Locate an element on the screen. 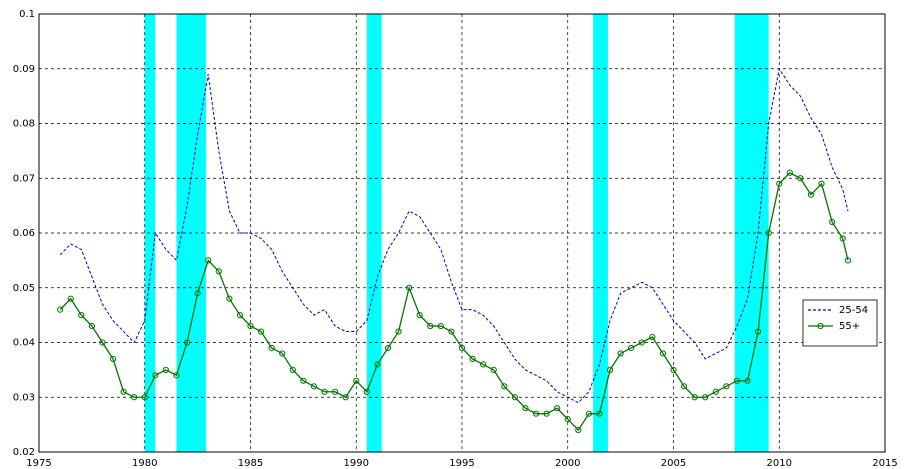 Image resolution: width=909 pixels, height=469 pixels. y-tick-label: 0.08 is located at coordinates (24, 124).